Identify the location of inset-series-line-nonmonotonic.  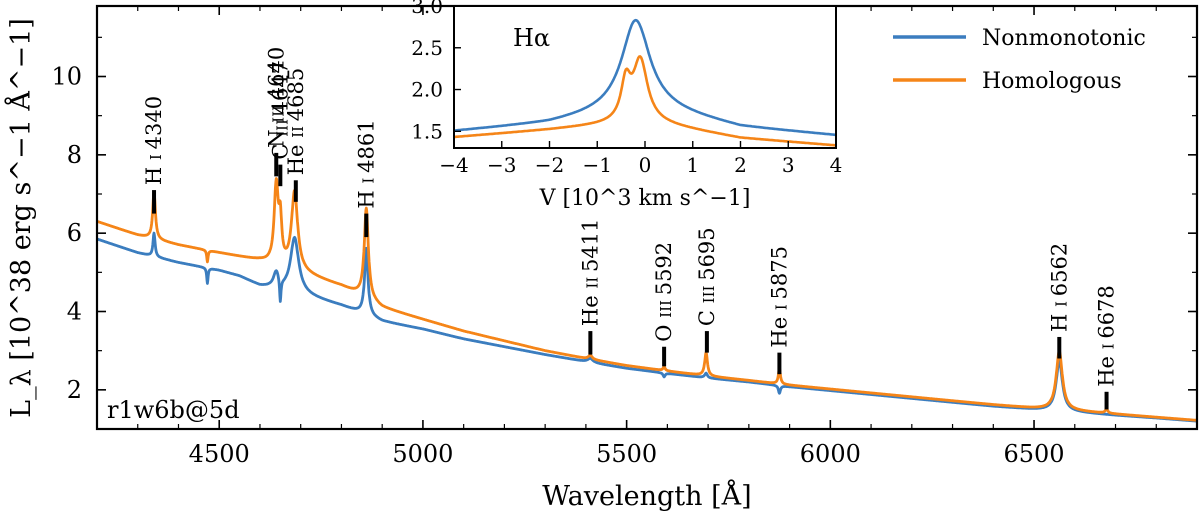
(645, 77).